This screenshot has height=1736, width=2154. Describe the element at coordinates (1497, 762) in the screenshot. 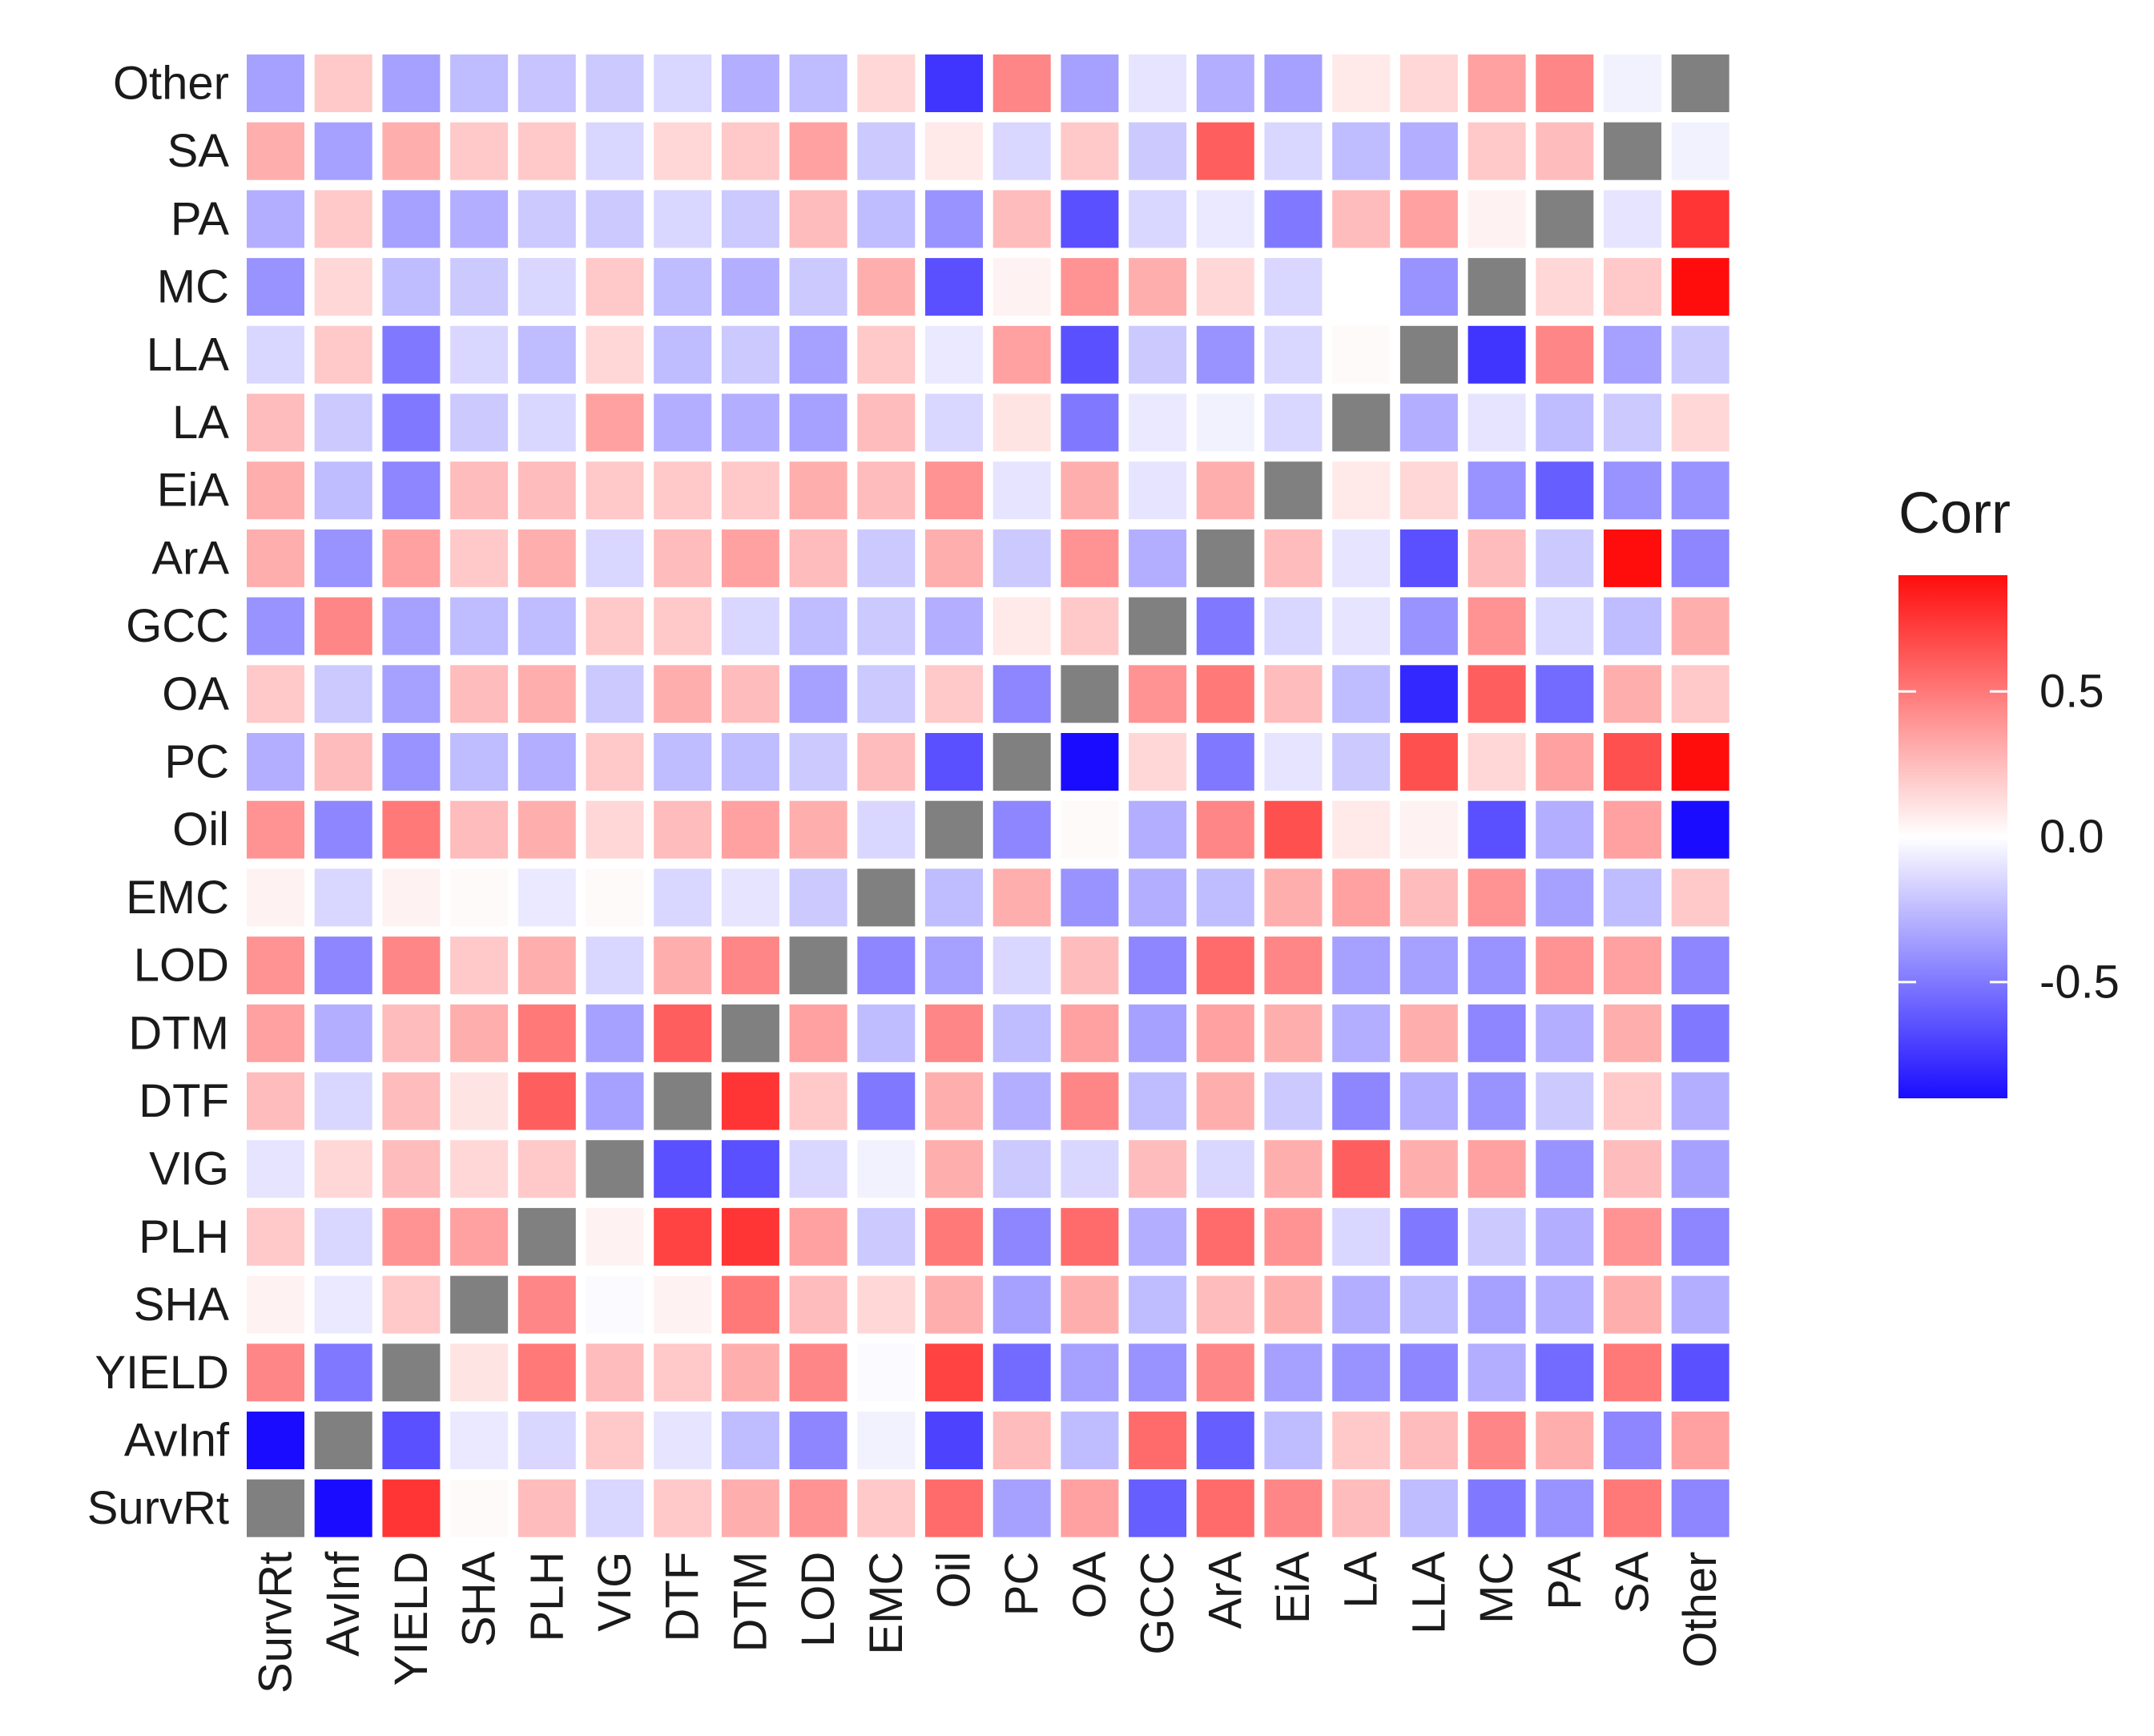

I see `heatmap-cell-PC-MC` at that location.